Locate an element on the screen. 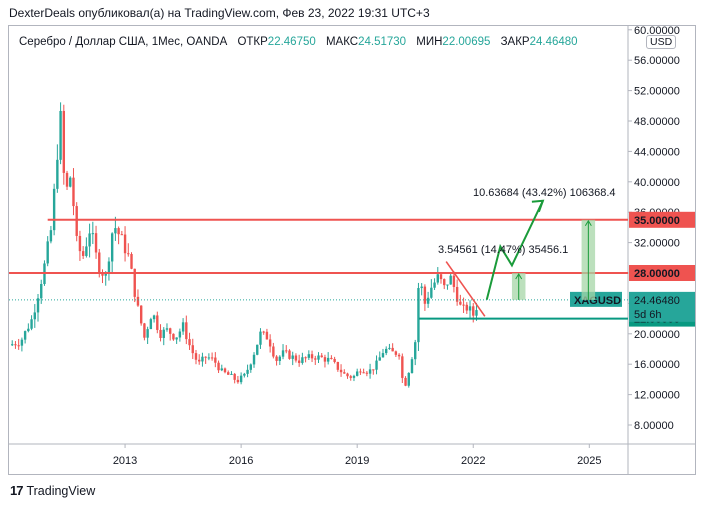 Image resolution: width=704 pixels, height=508 pixels. price-tick-label: 40.00000 is located at coordinates (657, 183).